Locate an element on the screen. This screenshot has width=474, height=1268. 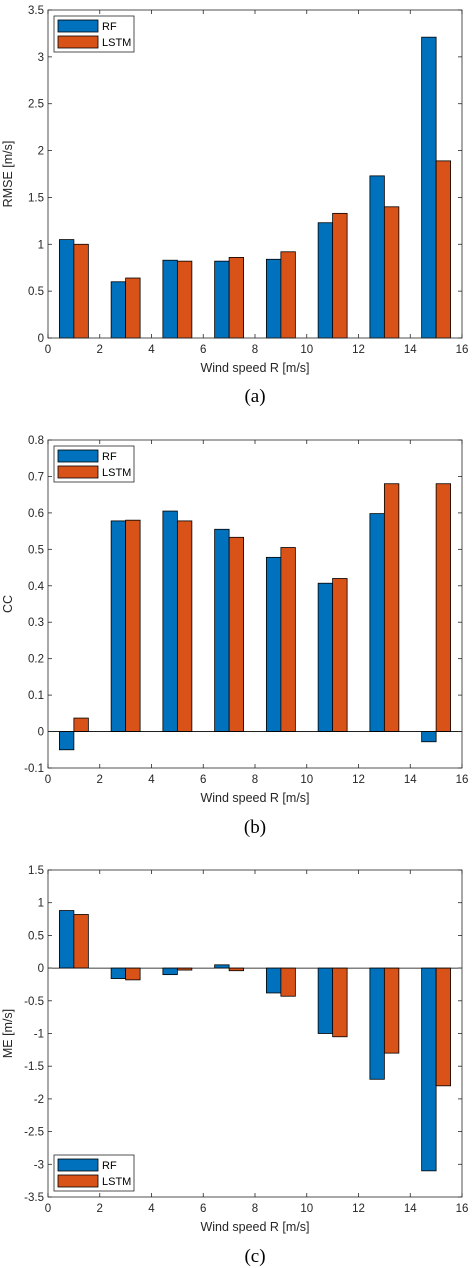
y-tick-label: -1 is located at coordinates (39, 1035).